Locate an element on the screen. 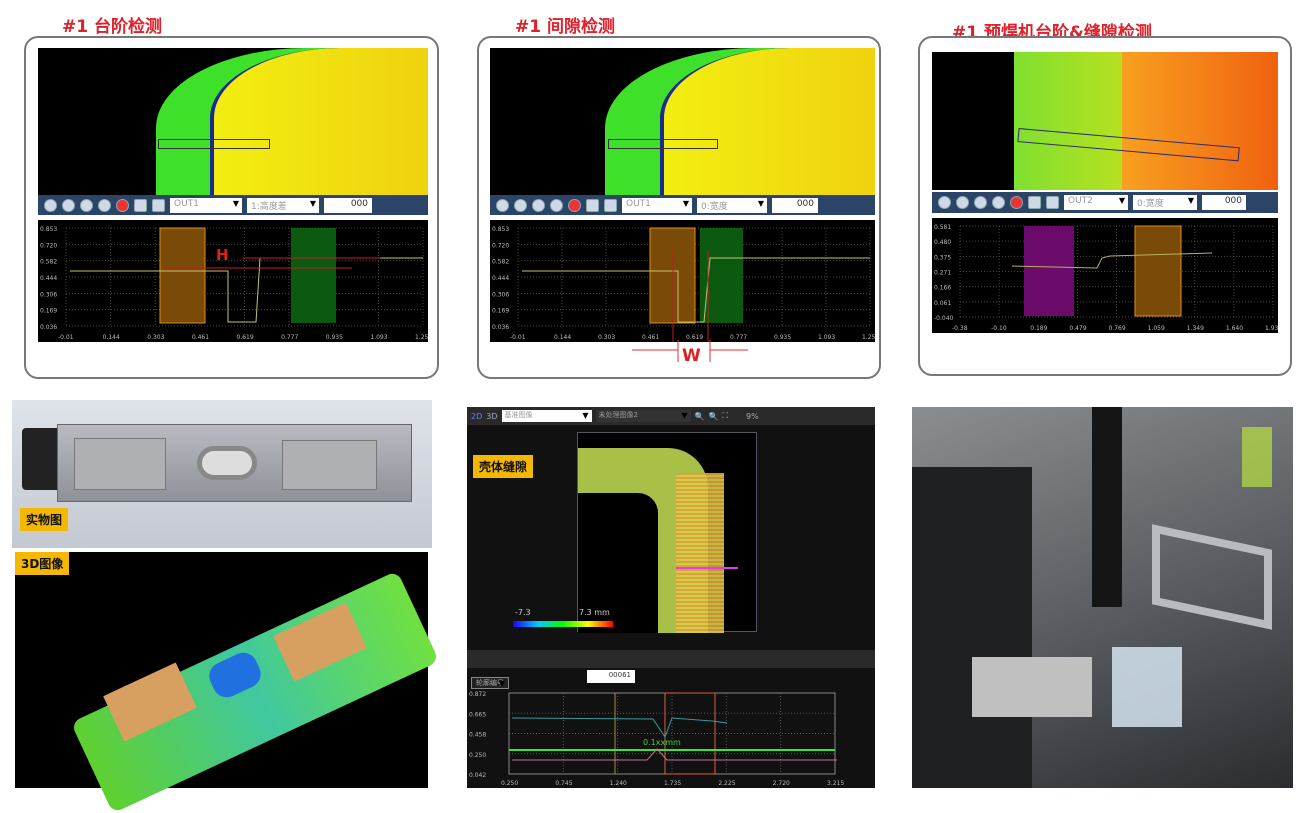 The width and height of the screenshot is (1300, 813). height-label: H is located at coordinates (222, 255).